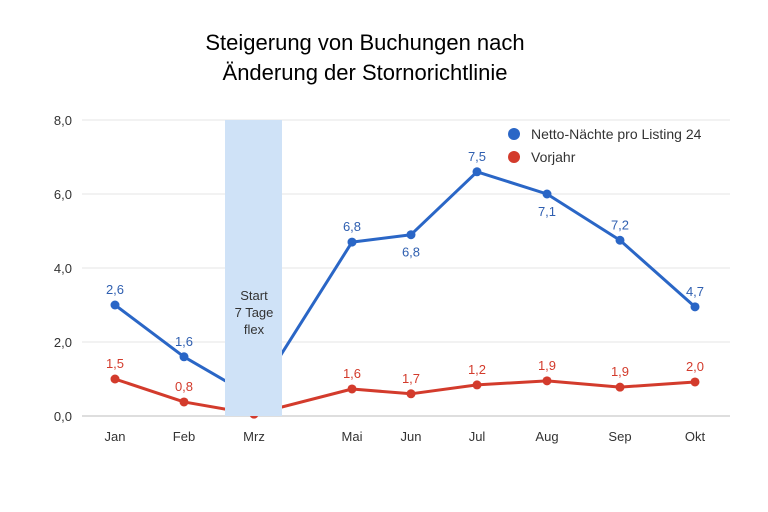 This screenshot has width=768, height=512. I want to click on annotation-text: Start, so click(254, 295).